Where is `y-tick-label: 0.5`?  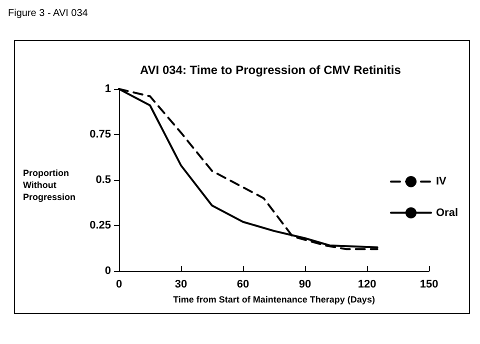 y-tick-label: 0.5 is located at coordinates (103, 180).